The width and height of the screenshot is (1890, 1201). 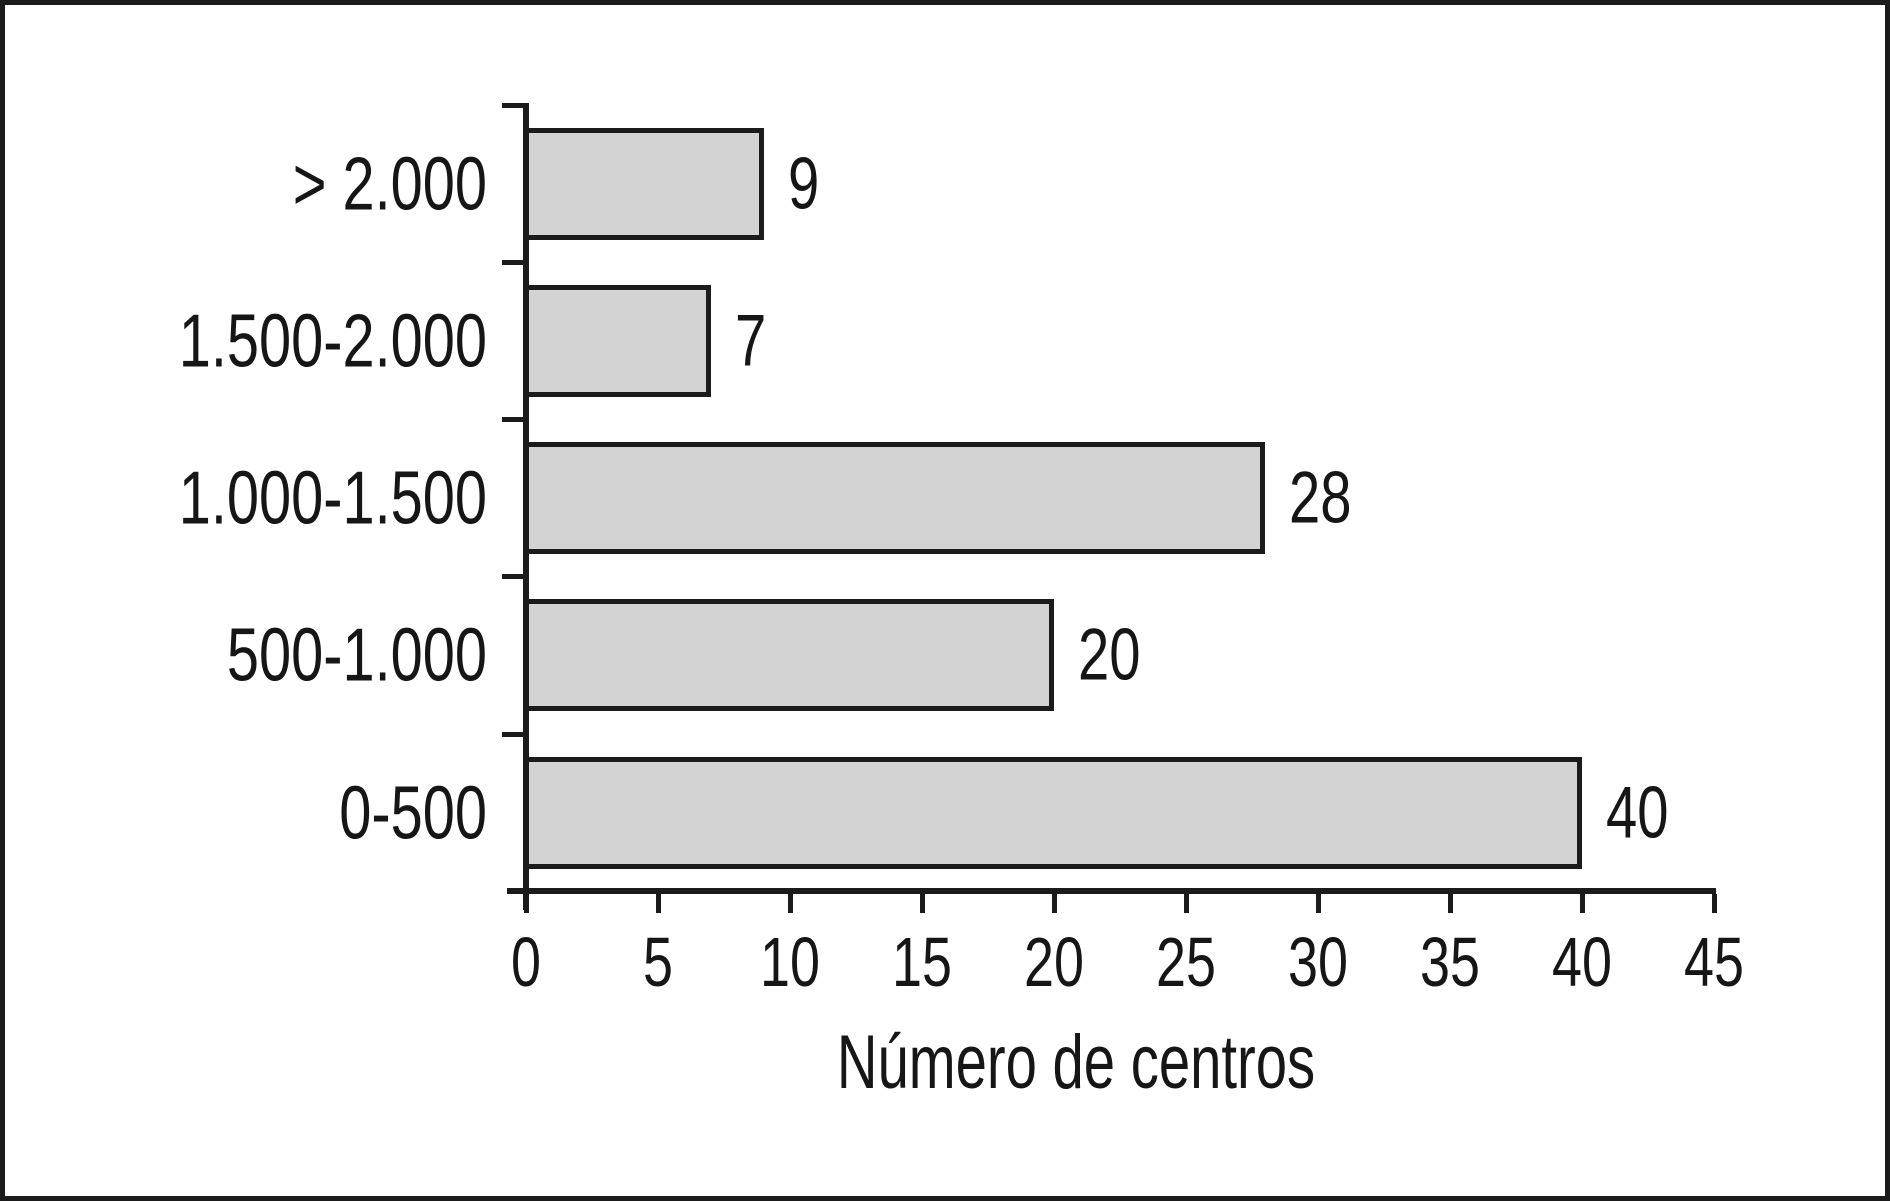 I want to click on x-axis-tick-label: 25, so click(x=1186, y=962).